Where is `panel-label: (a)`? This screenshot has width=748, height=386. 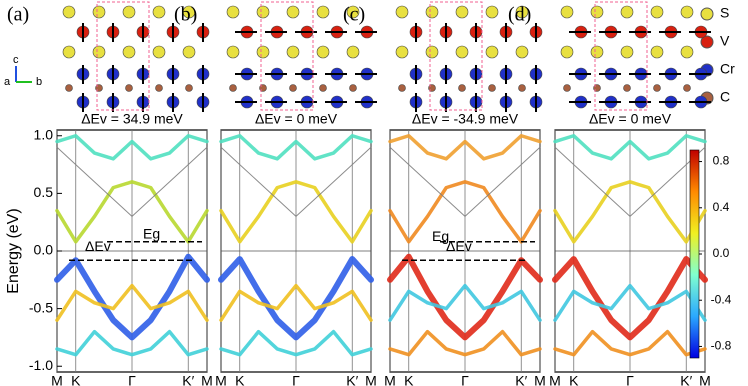
panel-label: (a) is located at coordinates (18, 15).